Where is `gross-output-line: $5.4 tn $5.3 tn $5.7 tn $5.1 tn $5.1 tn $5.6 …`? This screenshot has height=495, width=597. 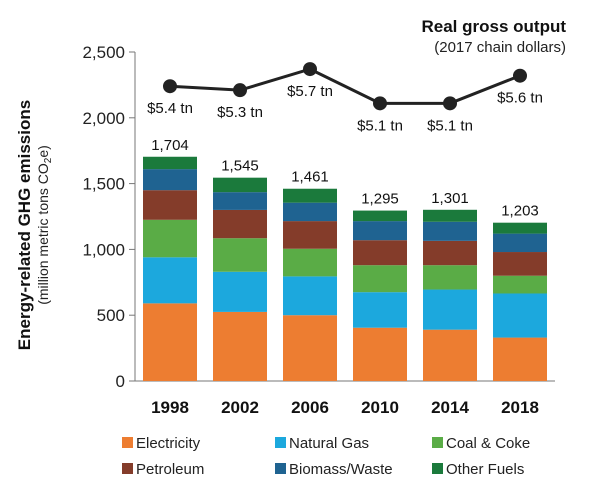 gross-output-line: $5.4 tn $5.3 tn $5.7 tn $5.1 tn $5.1 tn $5.6 … is located at coordinates (345, 98).